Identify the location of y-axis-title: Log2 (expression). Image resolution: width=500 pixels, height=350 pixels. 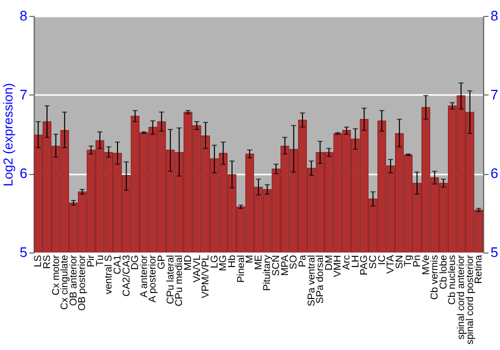
(8, 134).